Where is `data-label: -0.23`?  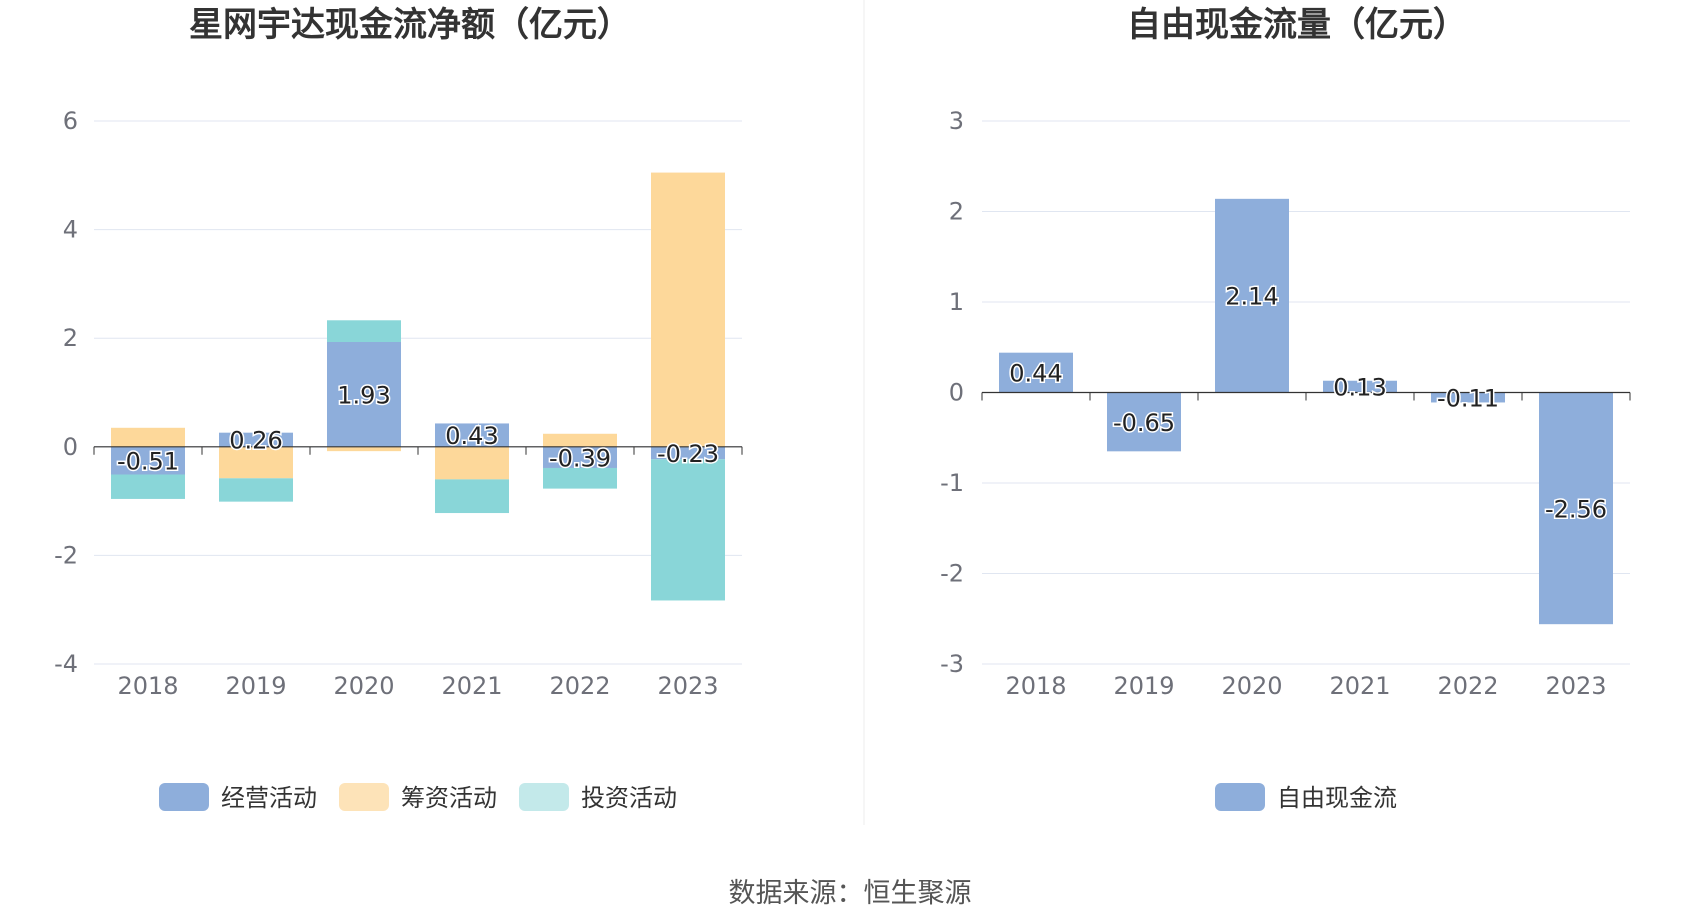
data-label: -0.23 is located at coordinates (688, 454).